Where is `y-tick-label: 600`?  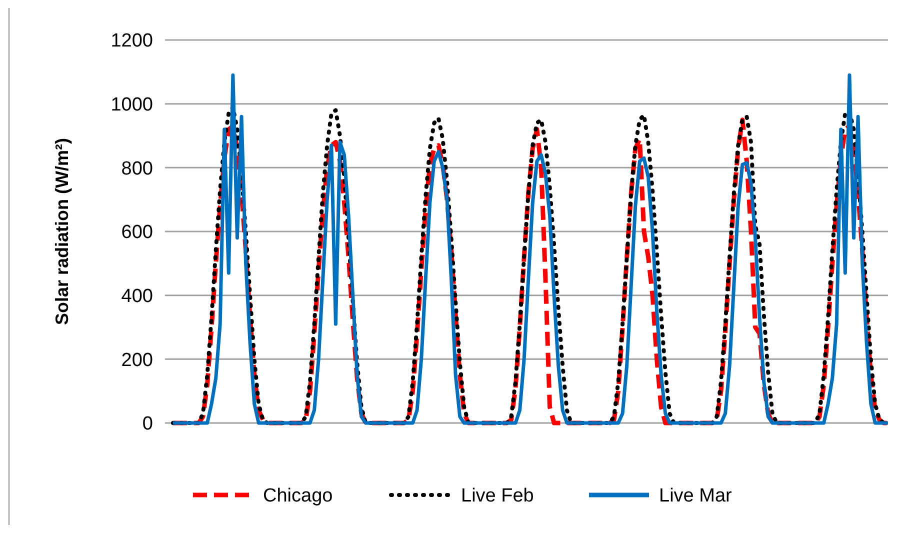 y-tick-label: 600 is located at coordinates (137, 233).